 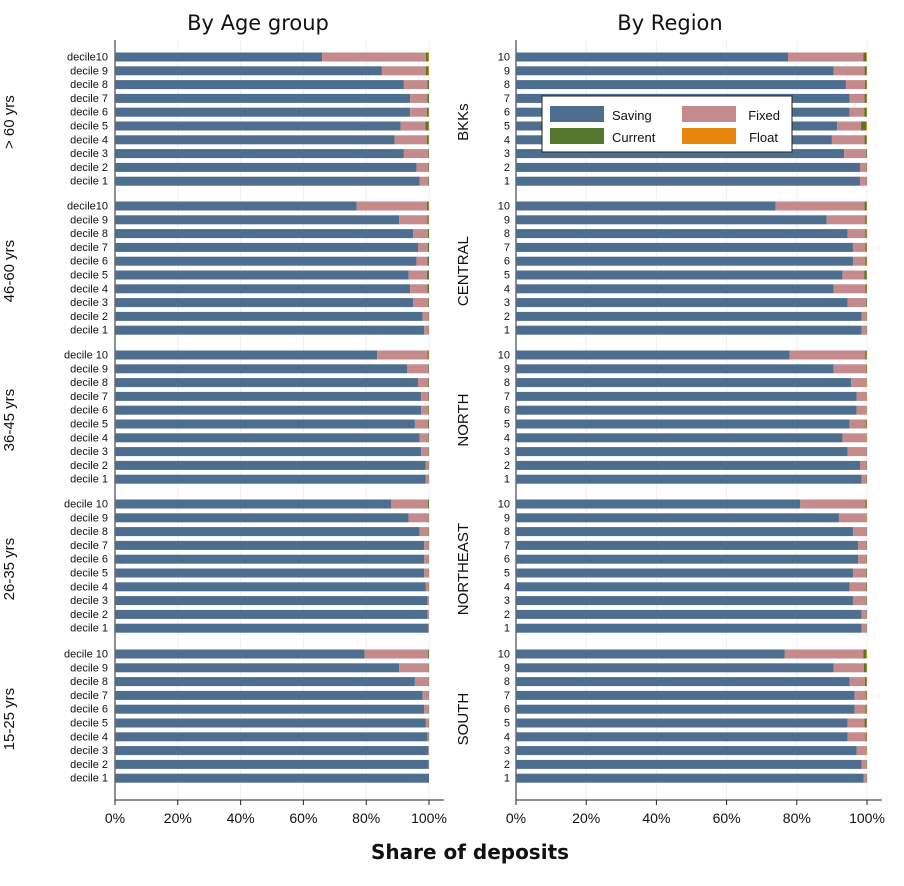 What do you see at coordinates (507, 532) in the screenshot?
I see `y-tick-label: 8` at bounding box center [507, 532].